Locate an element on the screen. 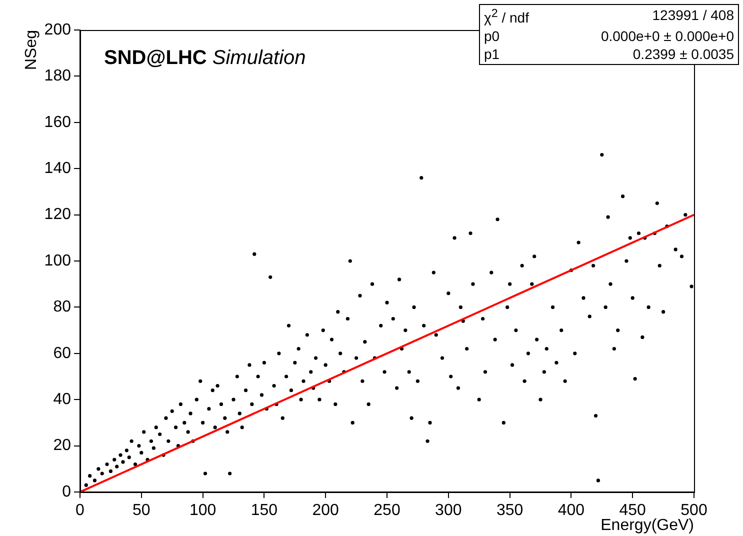  x-tick-label: 200 is located at coordinates (326, 511).